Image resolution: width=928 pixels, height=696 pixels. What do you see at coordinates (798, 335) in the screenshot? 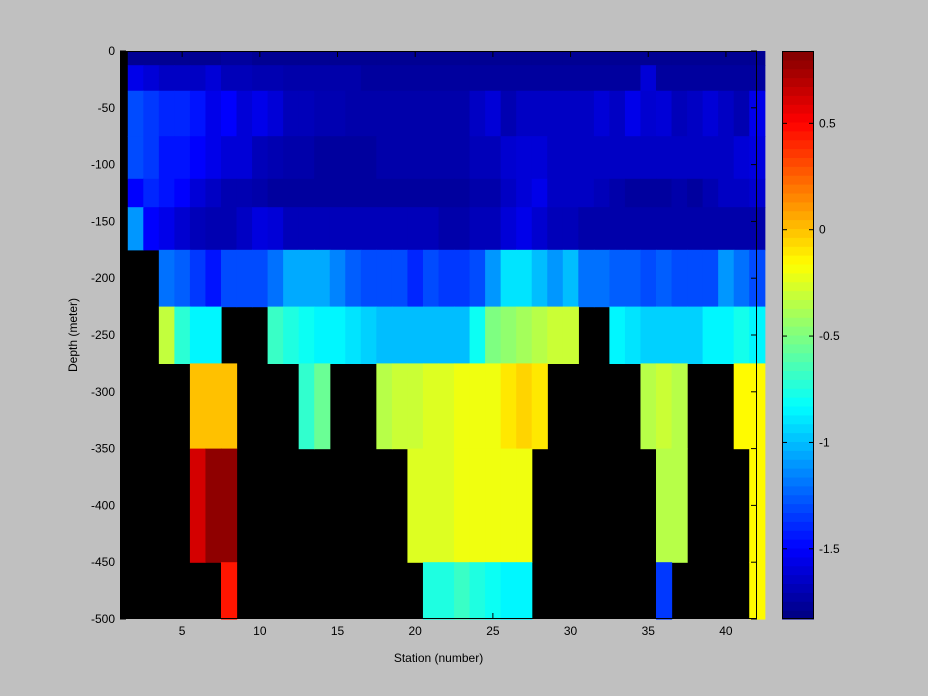
I see `colorbar-frame` at bounding box center [798, 335].